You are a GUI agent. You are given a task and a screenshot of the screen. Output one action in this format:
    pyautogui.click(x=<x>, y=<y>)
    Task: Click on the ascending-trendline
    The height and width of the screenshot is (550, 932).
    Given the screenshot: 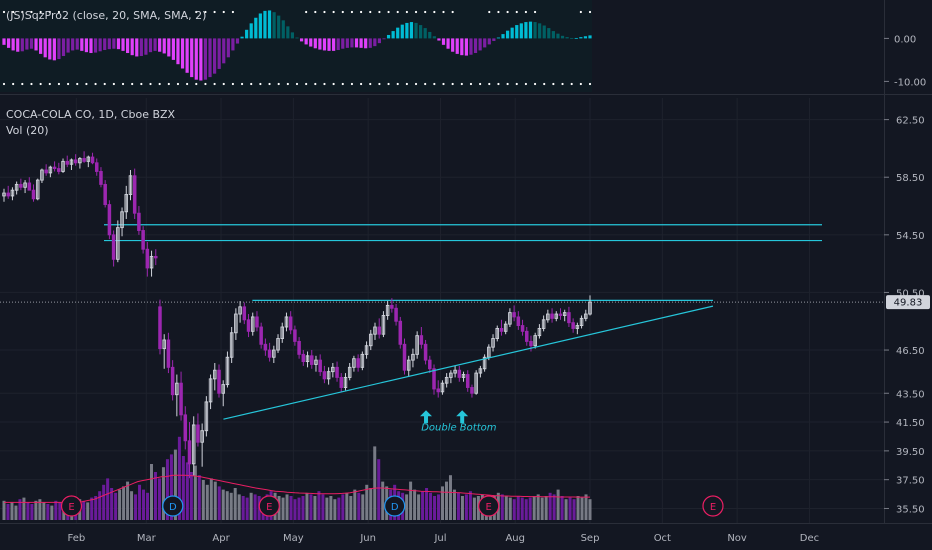 What is the action you would take?
    pyautogui.click(x=468, y=362)
    